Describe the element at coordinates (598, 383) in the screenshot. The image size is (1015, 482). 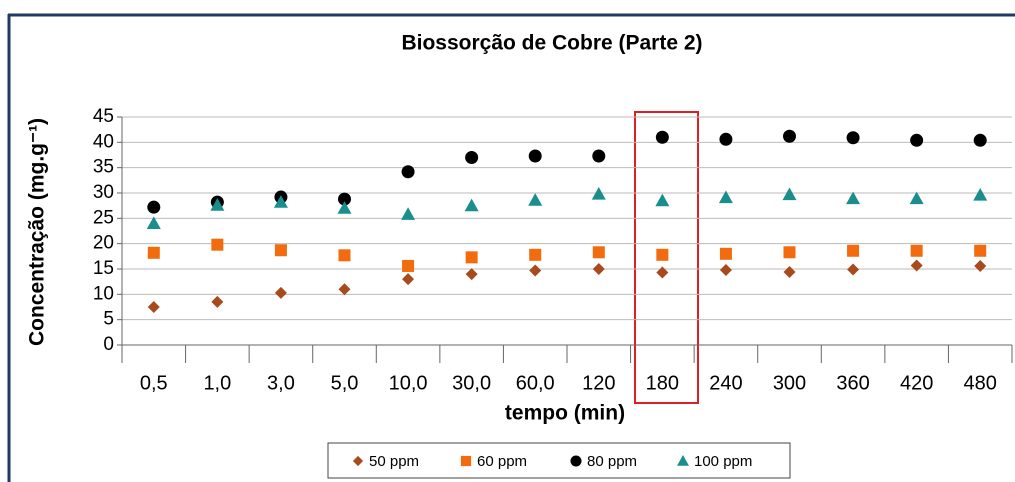
I see `x-tick-label: 120` at that location.